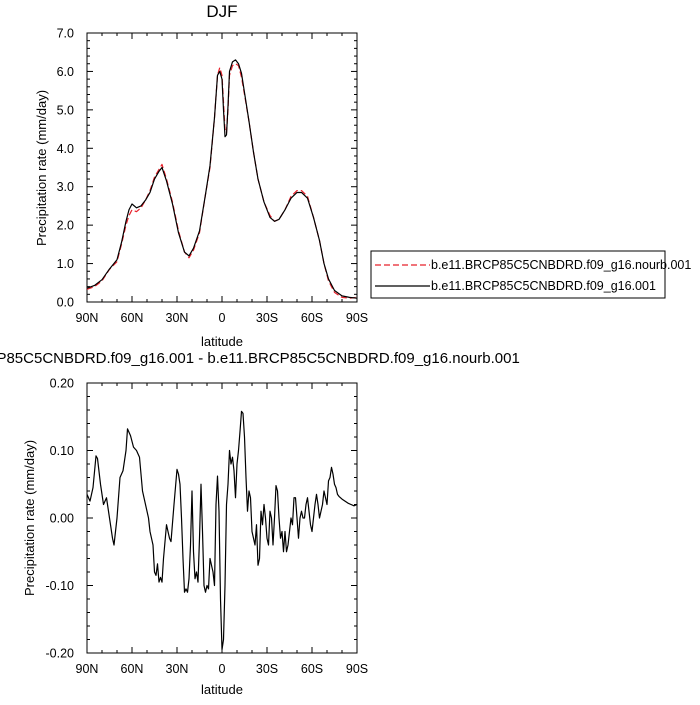  Describe the element at coordinates (312, 669) in the screenshot. I see `bottom-x-tick-label: 60S` at that location.